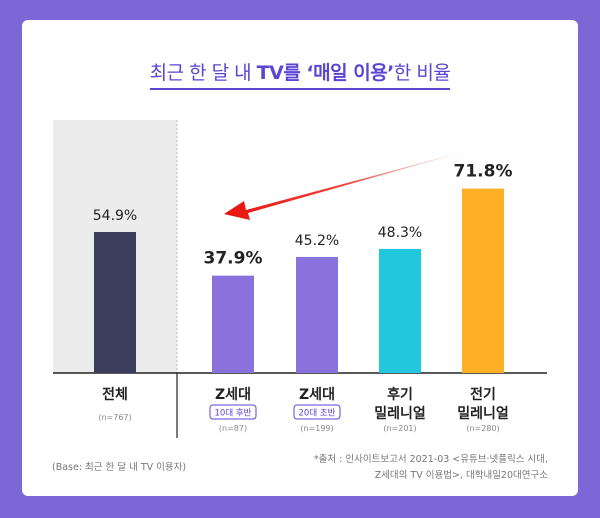 The height and width of the screenshot is (518, 600). I want to click on title-part2: 한 비율, so click(422, 73).